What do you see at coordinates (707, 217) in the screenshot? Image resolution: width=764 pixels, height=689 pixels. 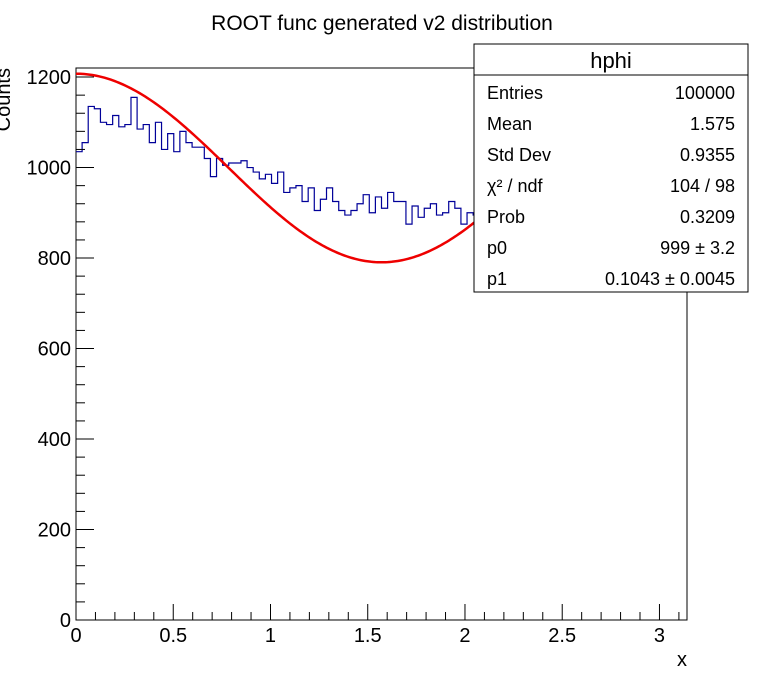 I see `stats-row-value: 0.3209` at bounding box center [707, 217].